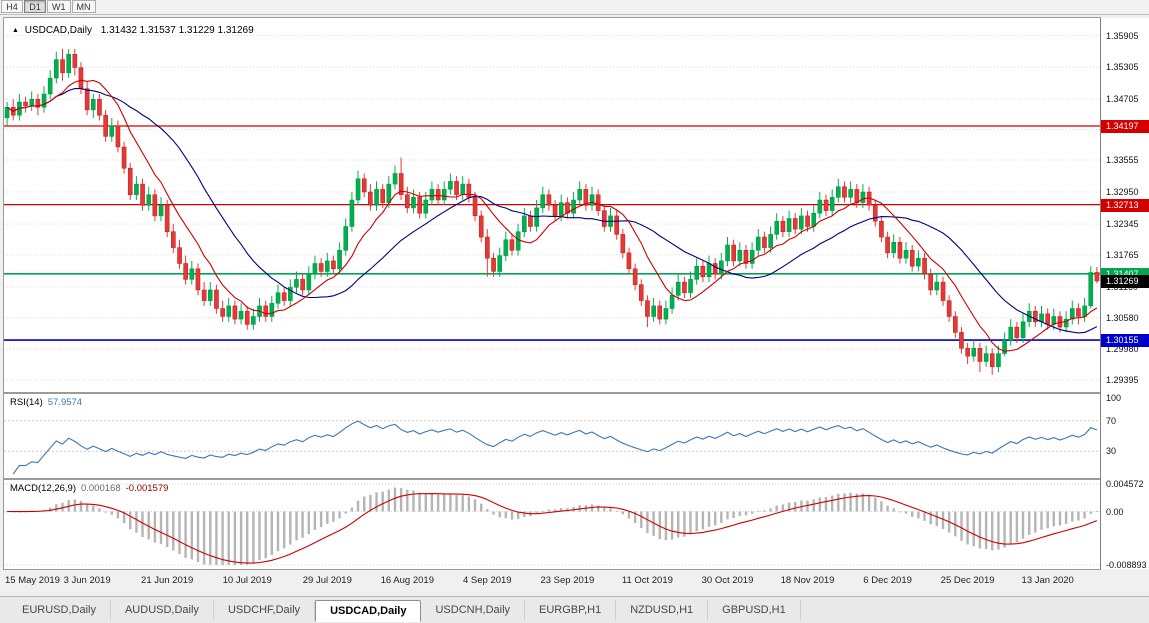 The width and height of the screenshot is (1149, 623). I want to click on rsi-name: RSI(14), so click(26, 402).